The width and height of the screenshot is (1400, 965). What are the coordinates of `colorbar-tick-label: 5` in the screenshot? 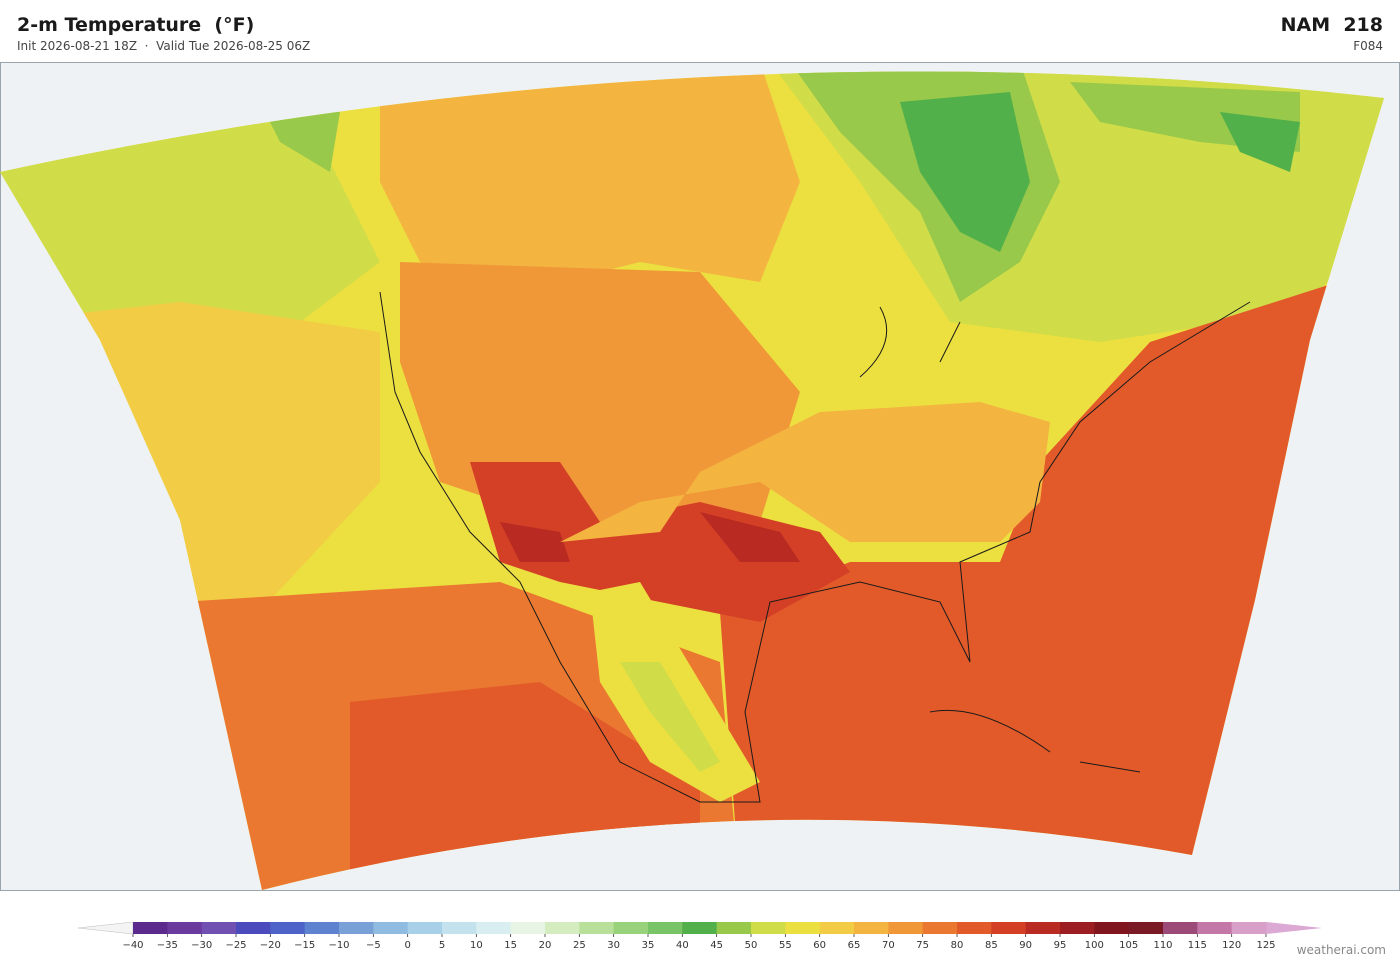 It's located at (442, 945).